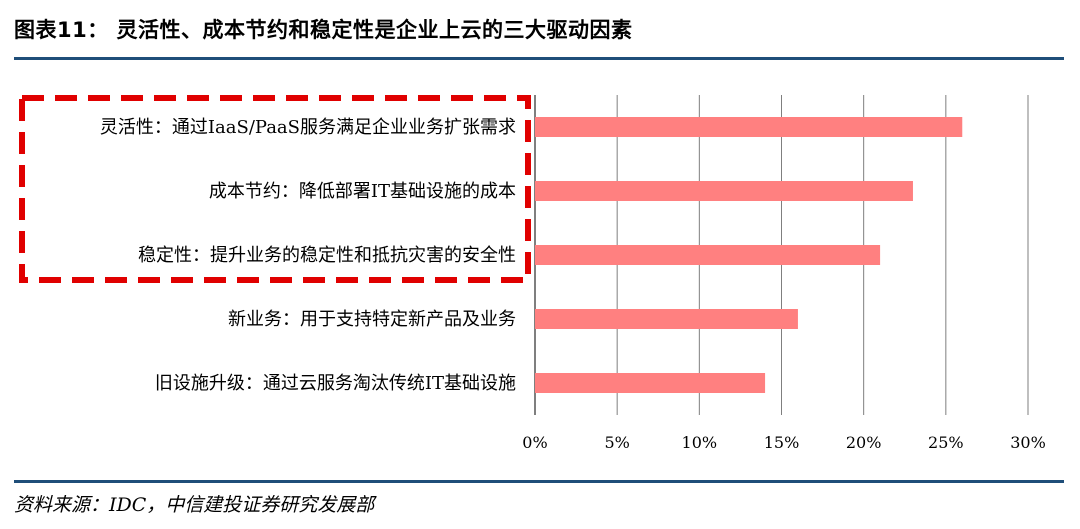  What do you see at coordinates (539, 481) in the screenshot?
I see `bottom-rule` at bounding box center [539, 481].